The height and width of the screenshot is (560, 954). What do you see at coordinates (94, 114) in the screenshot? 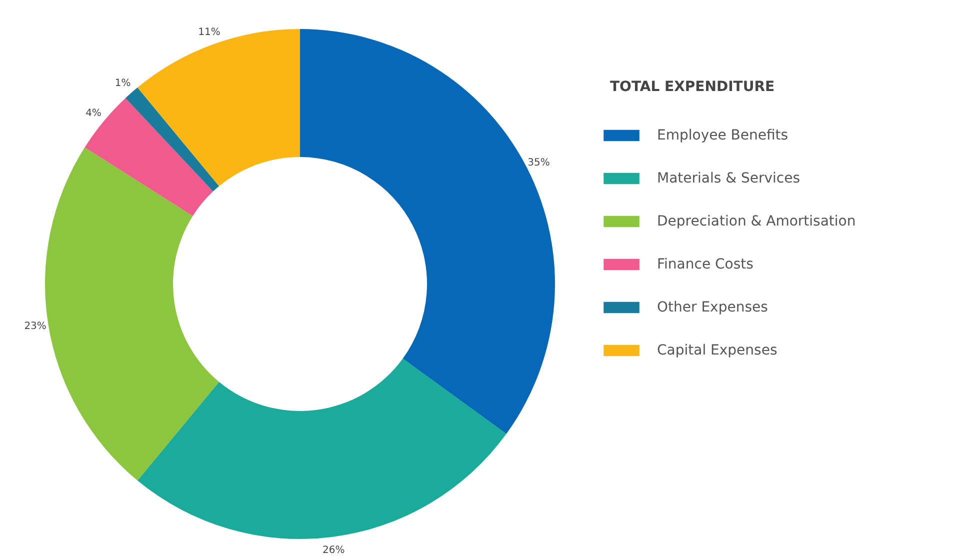
I see `data-label: 4%` at bounding box center [94, 114].